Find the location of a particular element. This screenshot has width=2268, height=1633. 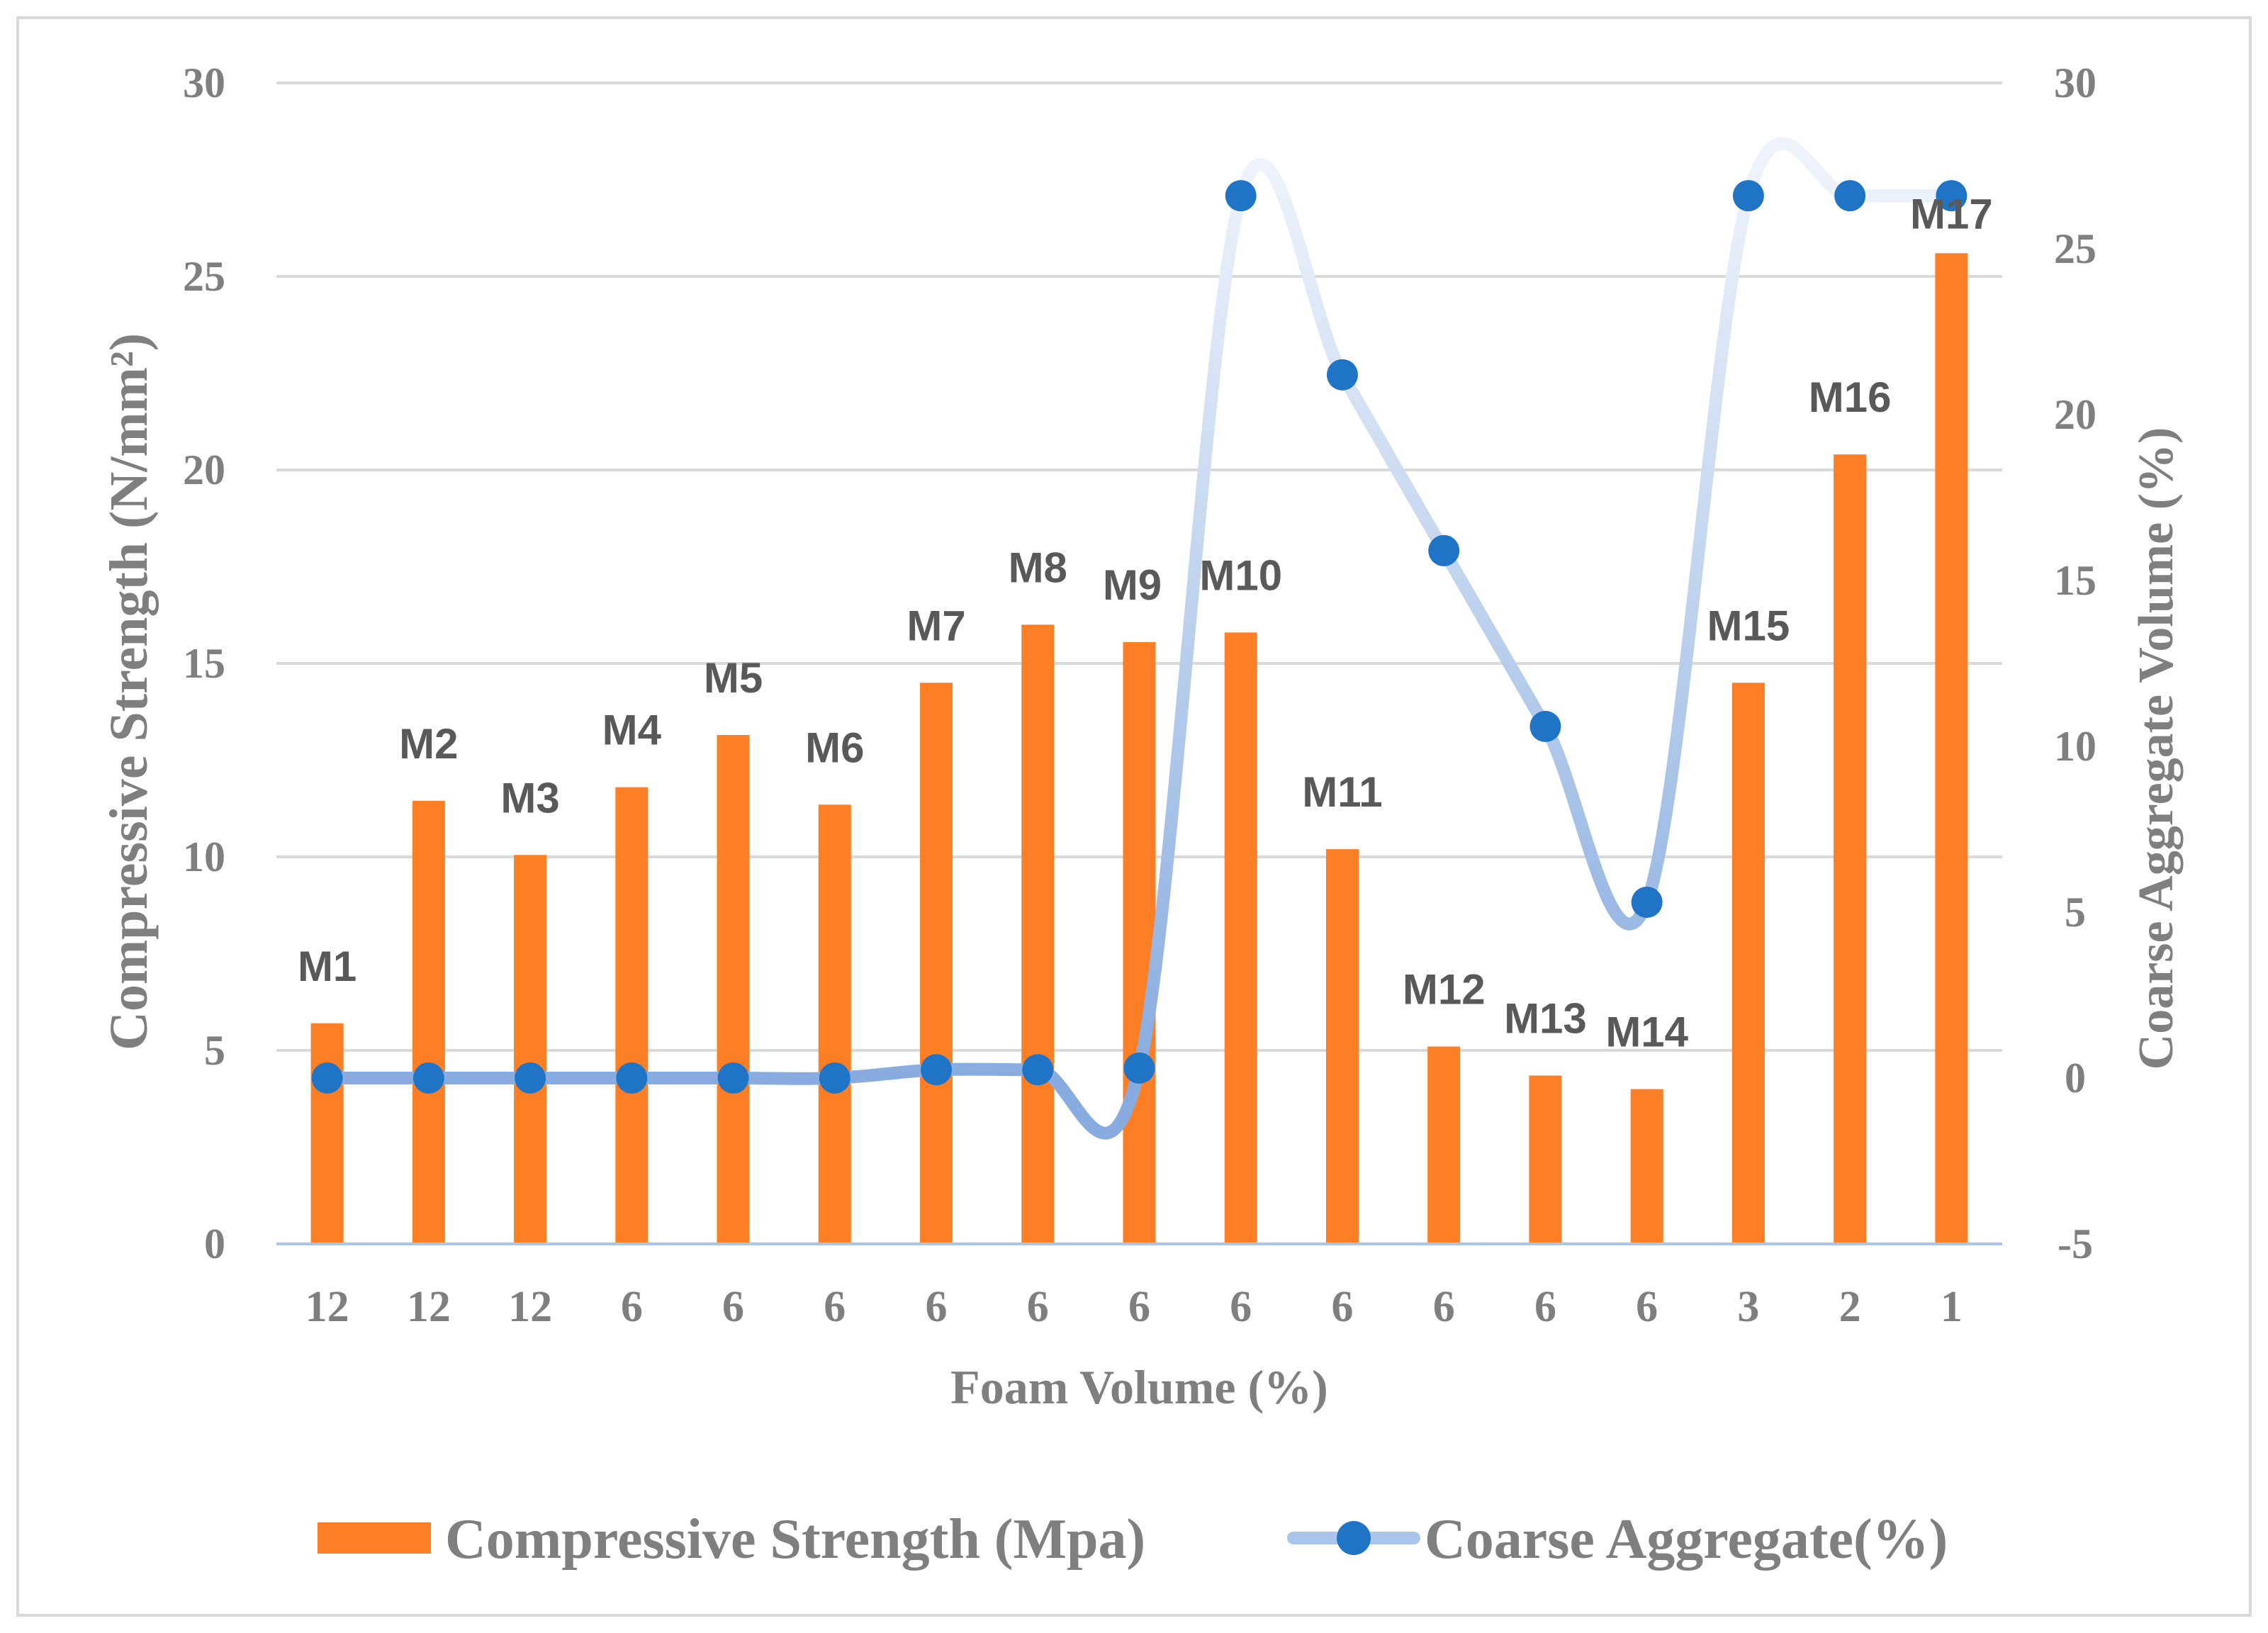

bar-data-label: M3 is located at coordinates (529, 797).